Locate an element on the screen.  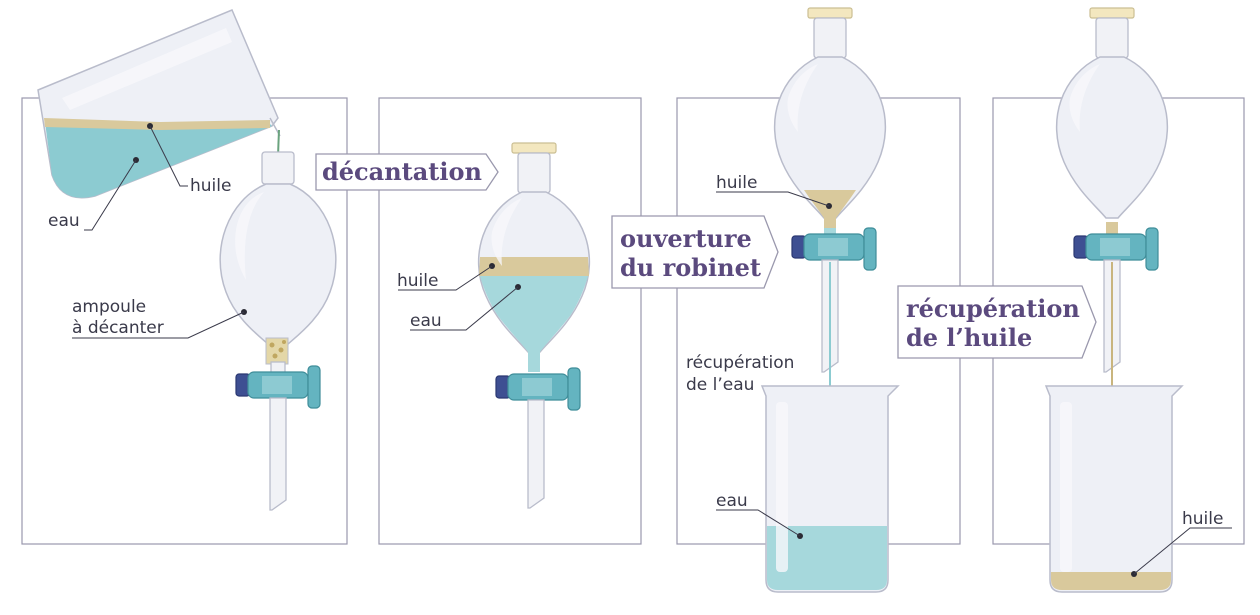
step-decantation: décantation is located at coordinates (407, 172).